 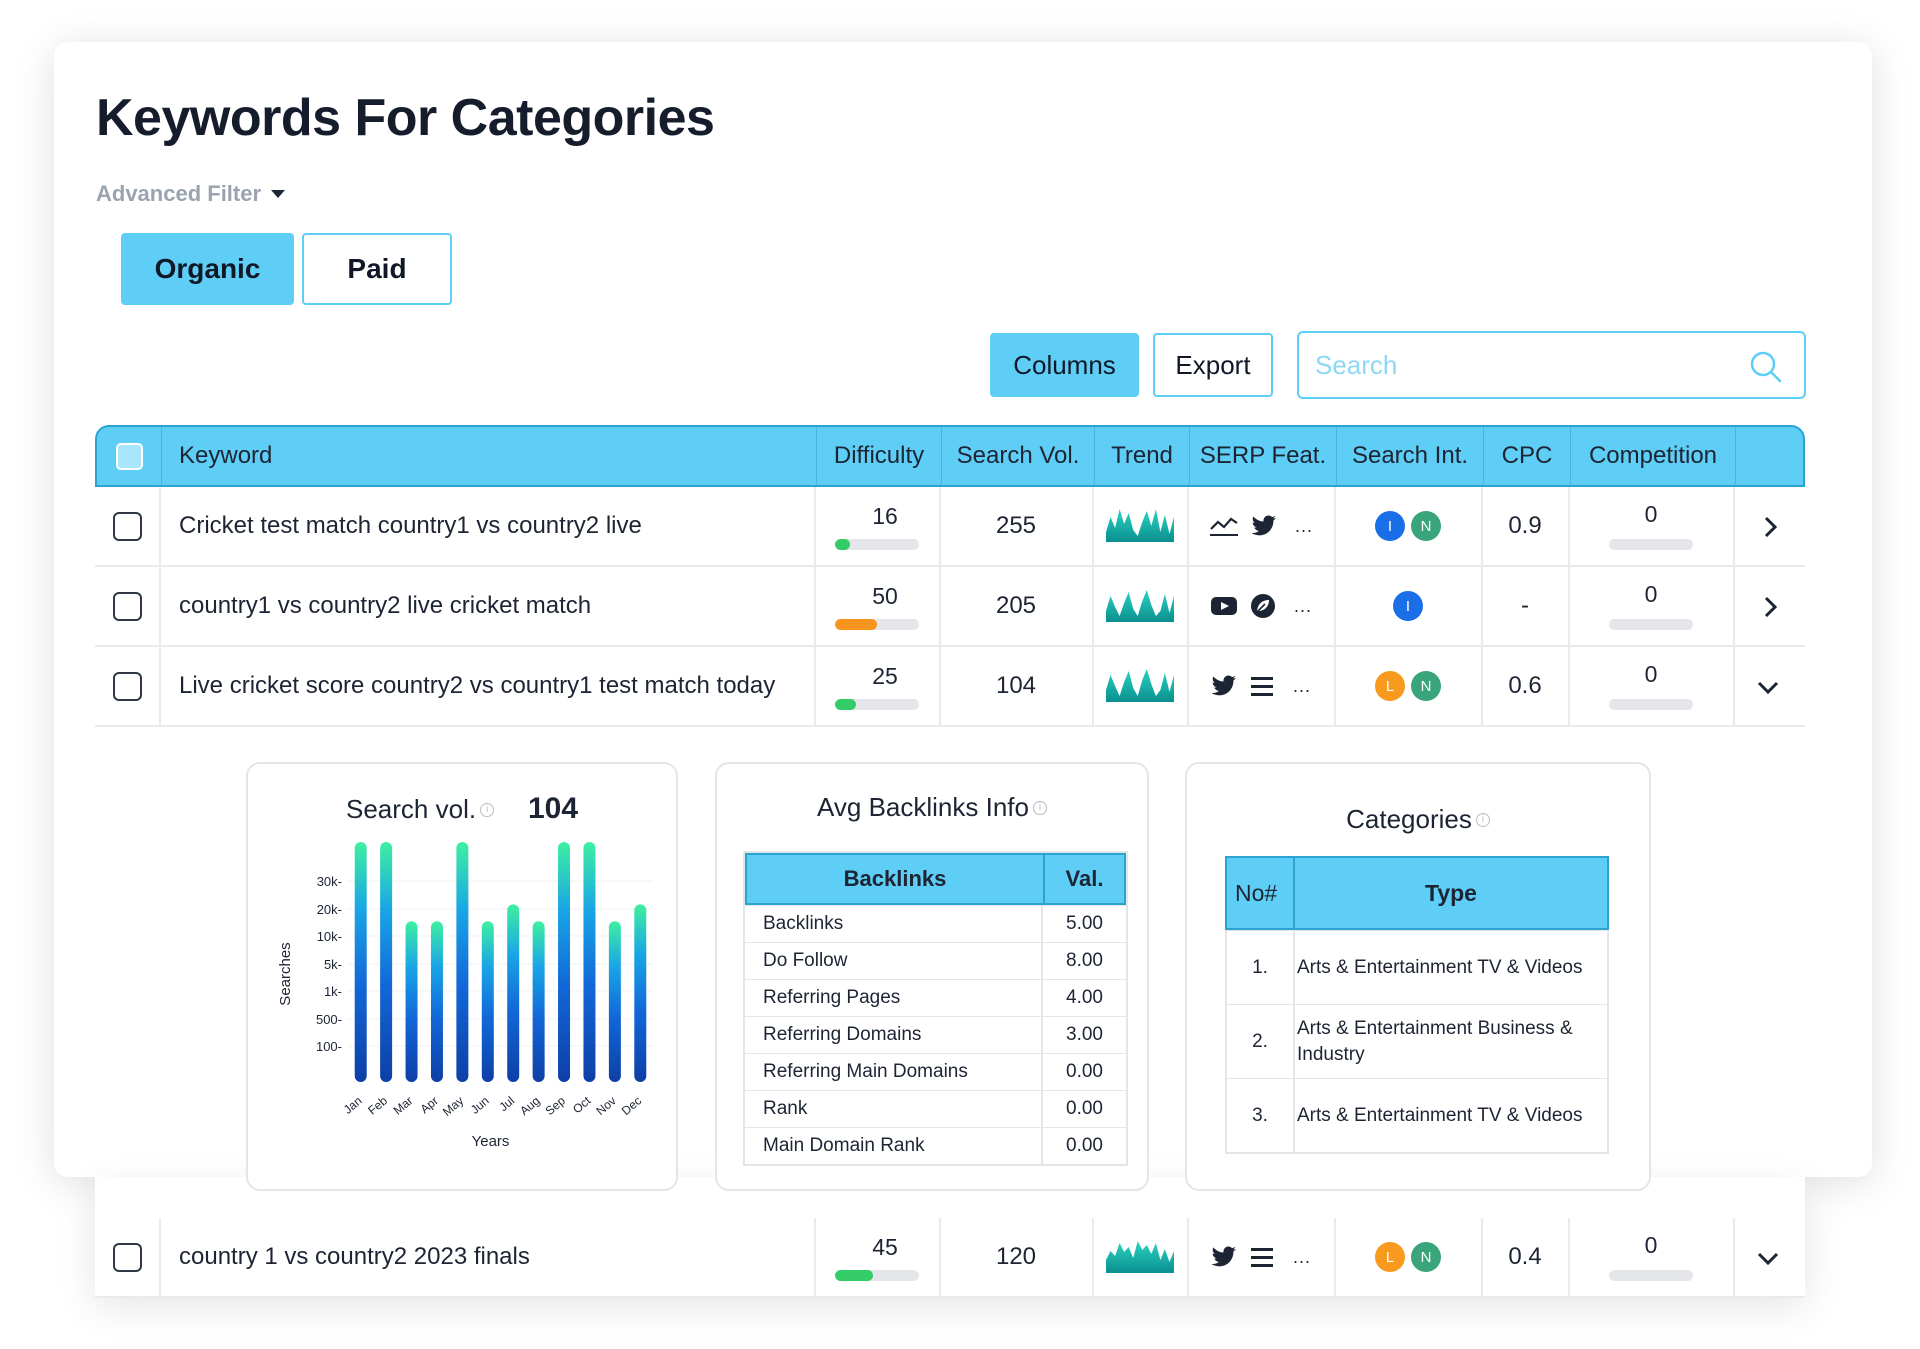 What do you see at coordinates (1016, 685) in the screenshot?
I see `search-volume-cell: 104` at bounding box center [1016, 685].